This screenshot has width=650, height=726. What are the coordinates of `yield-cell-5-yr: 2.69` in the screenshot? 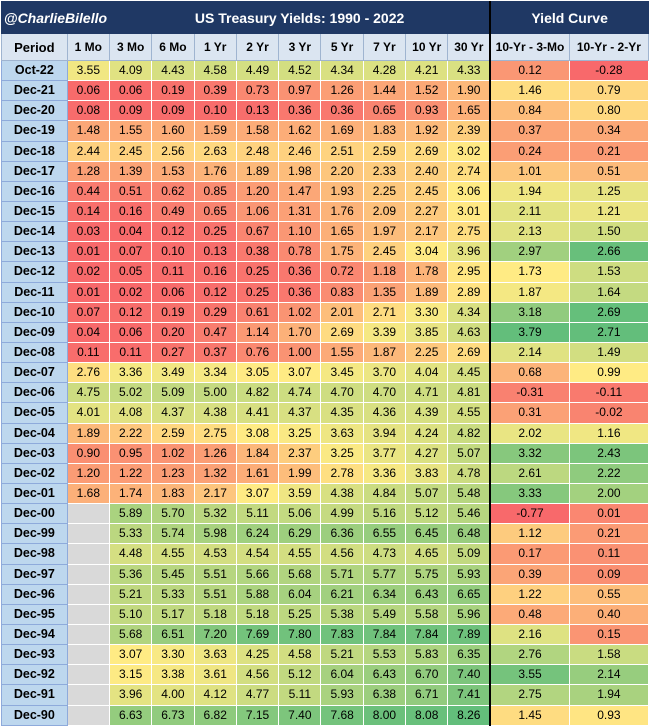 It's located at (342, 332).